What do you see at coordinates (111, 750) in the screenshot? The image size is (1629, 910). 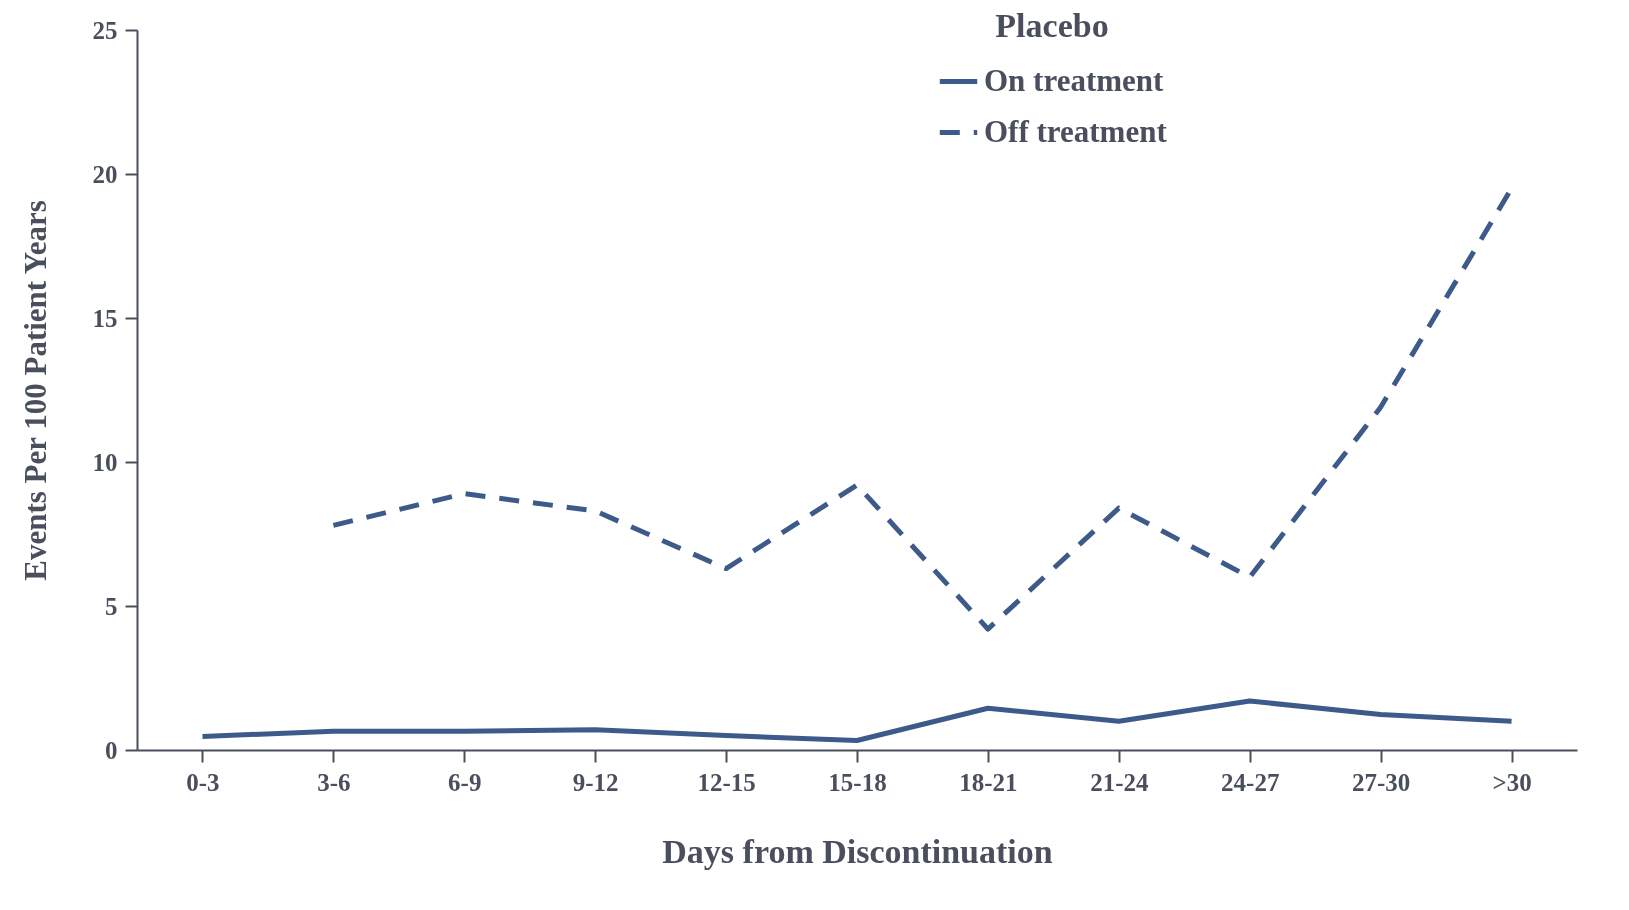 I see `y-tick-label: 0` at bounding box center [111, 750].